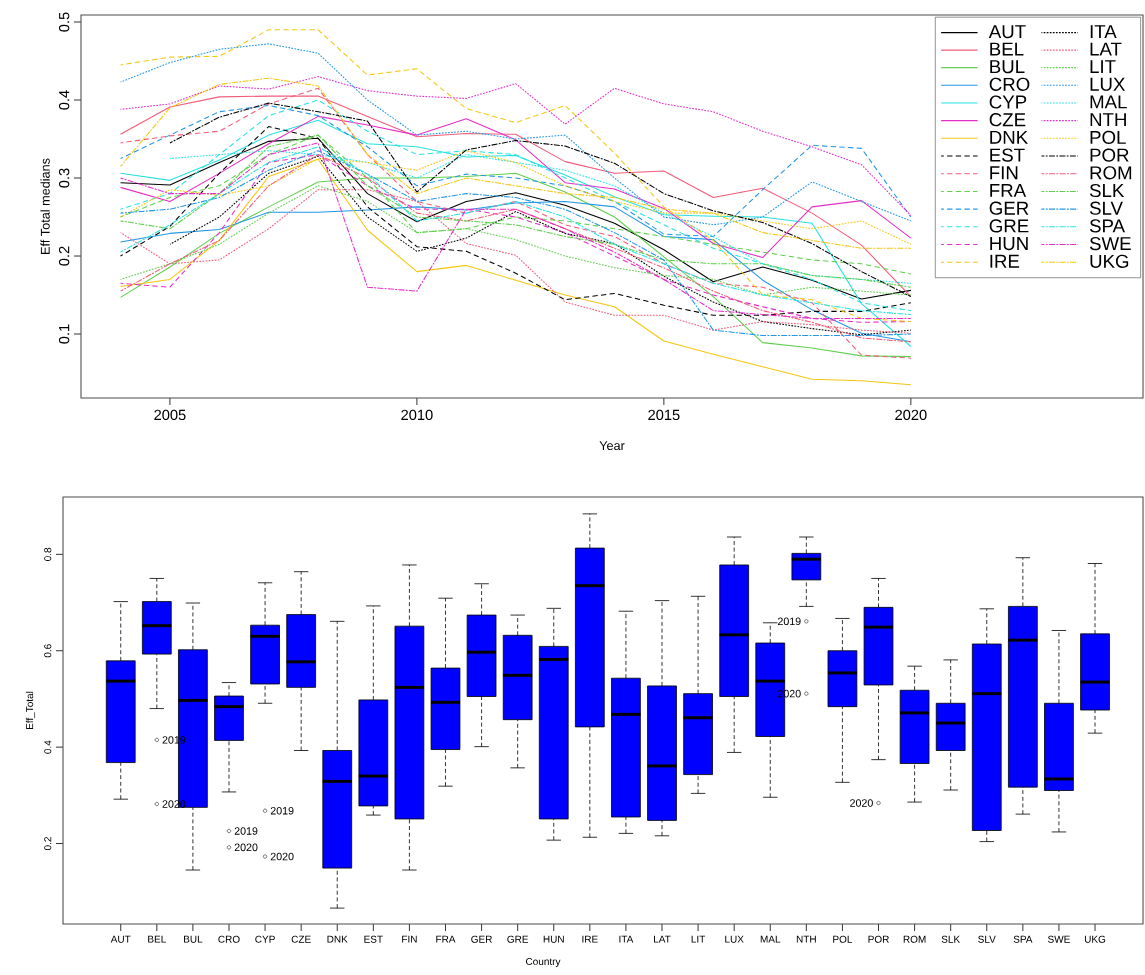  What do you see at coordinates (1007, 32) in the screenshot?
I see `legend-label: AUT` at bounding box center [1007, 32].